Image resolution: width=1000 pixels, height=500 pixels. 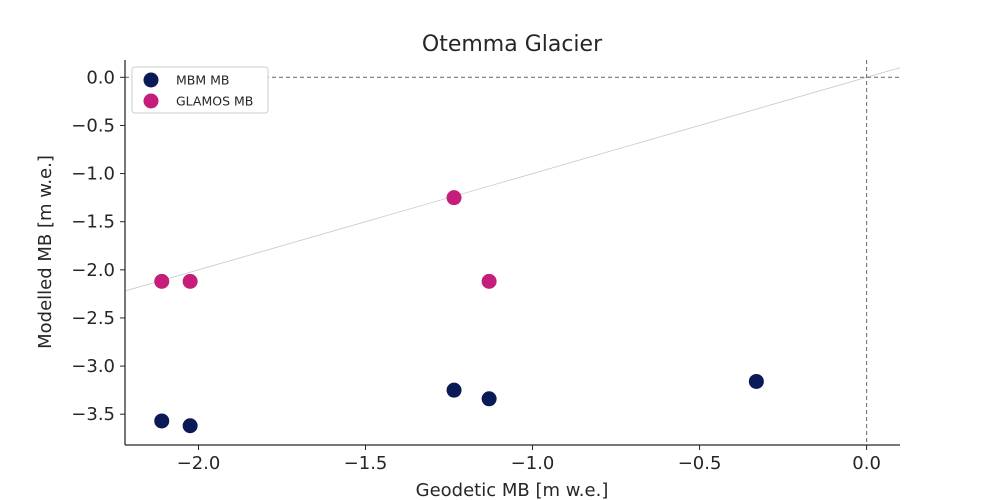 What do you see at coordinates (512, 490) in the screenshot?
I see `x-axis-title: Geodetic MB [m w.e.]` at bounding box center [512, 490].